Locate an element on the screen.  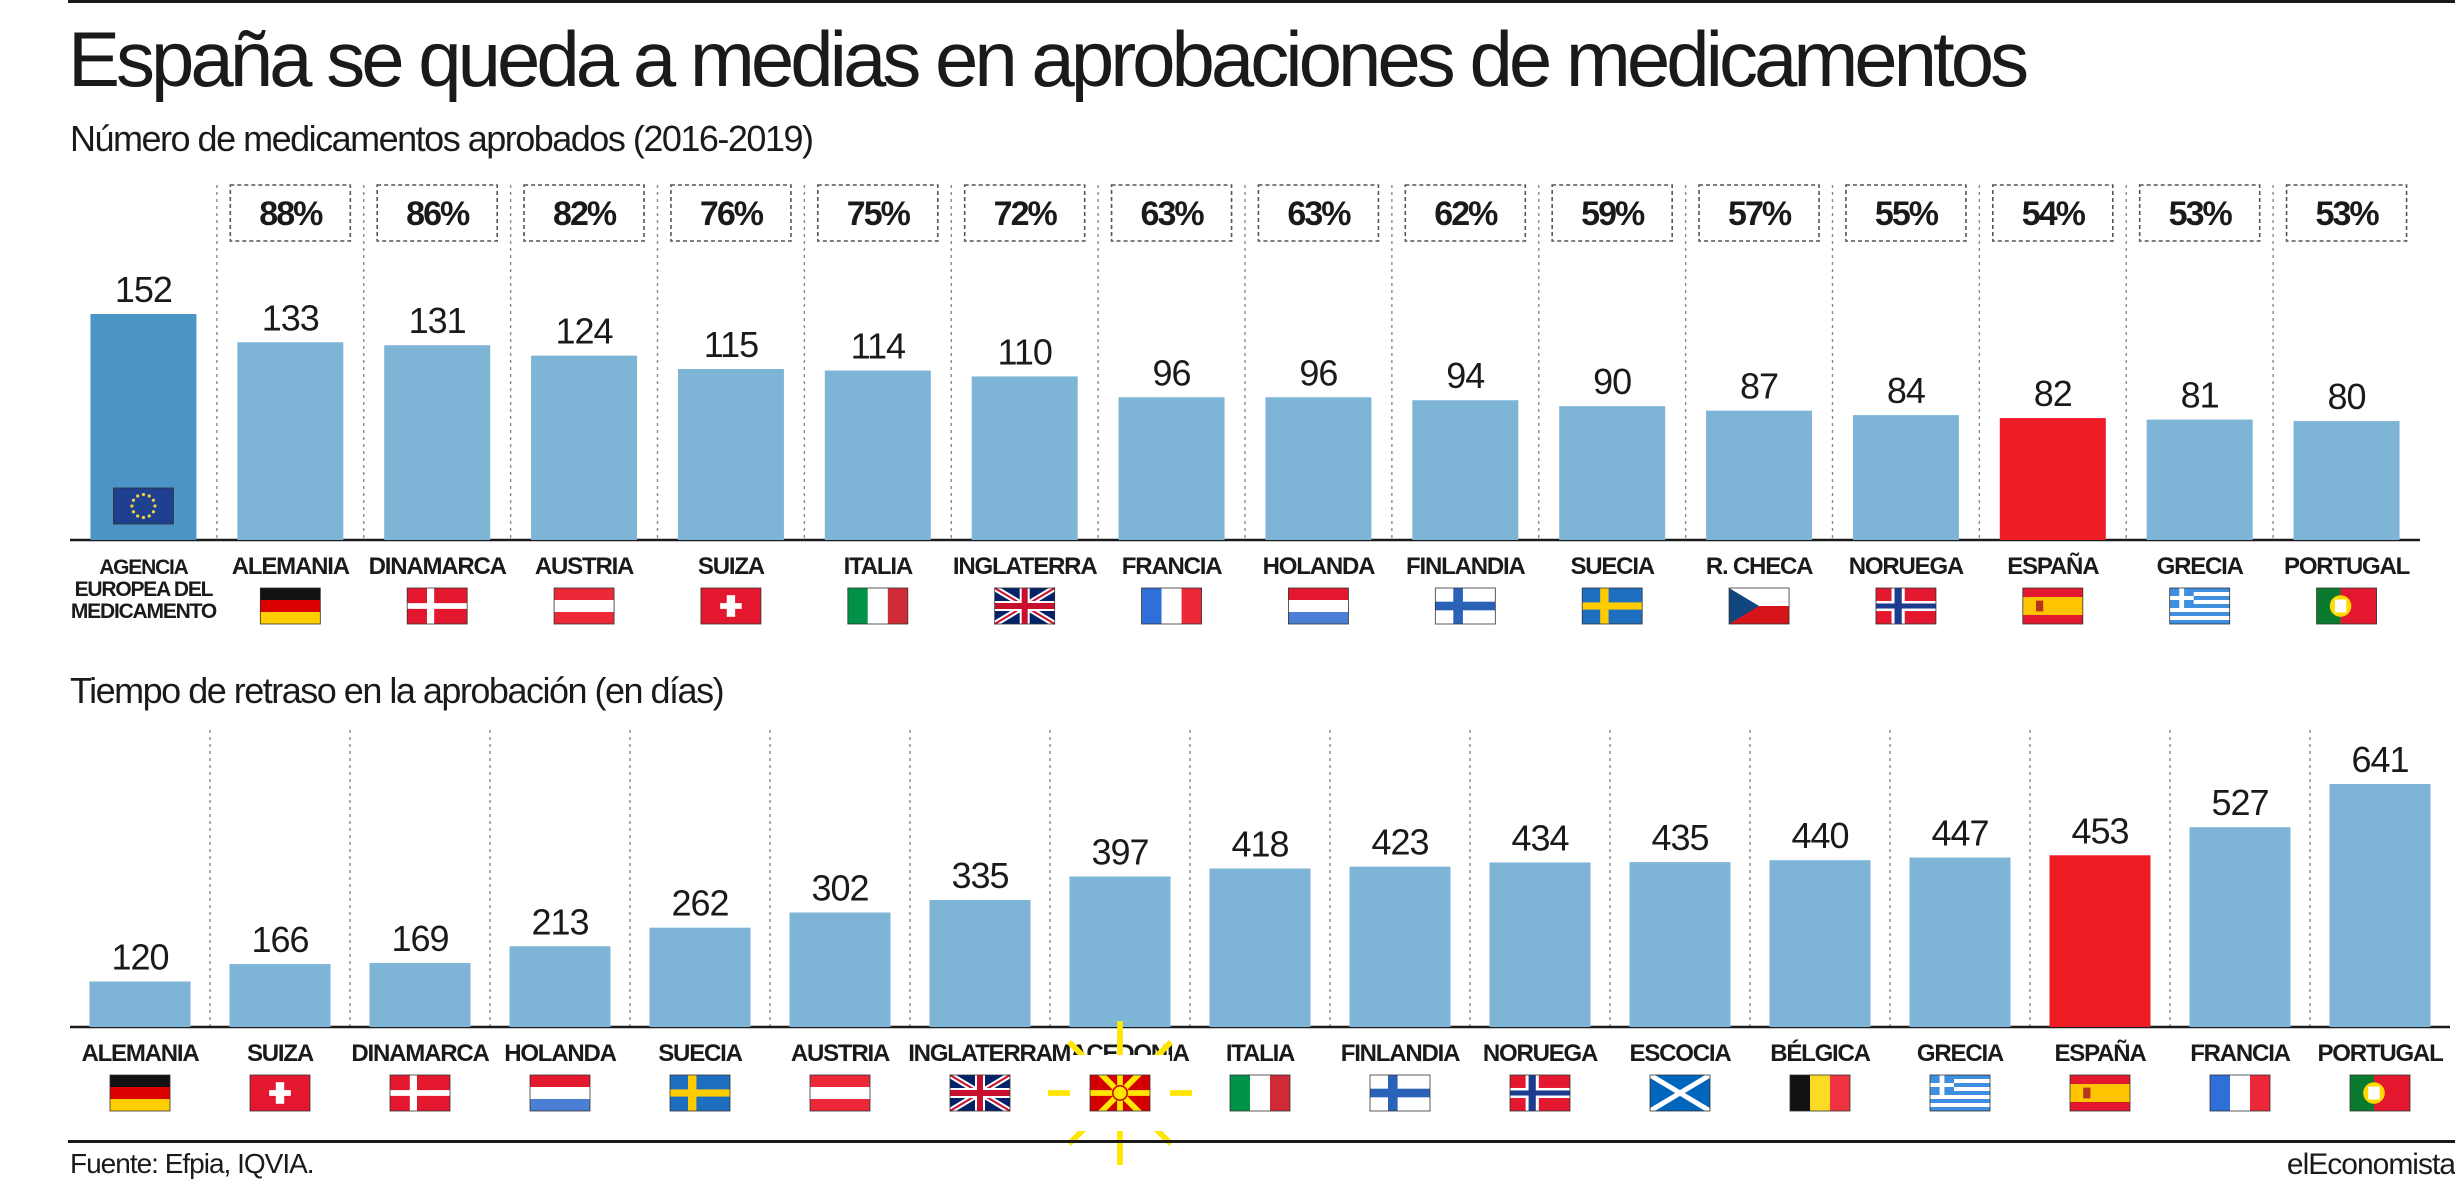
value-label-finlandia: 94 is located at coordinates (1465, 375).